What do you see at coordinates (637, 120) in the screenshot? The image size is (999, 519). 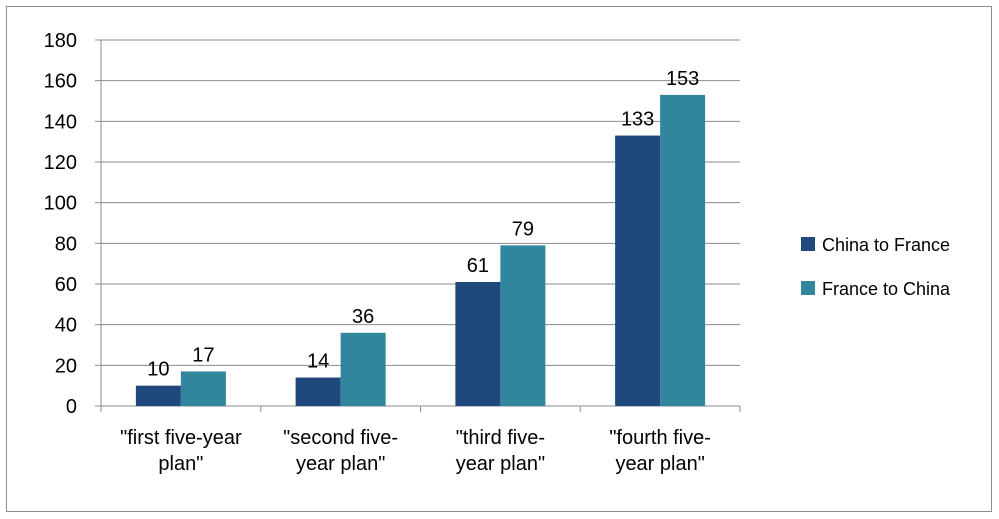 I see `data-label: 133` at bounding box center [637, 120].